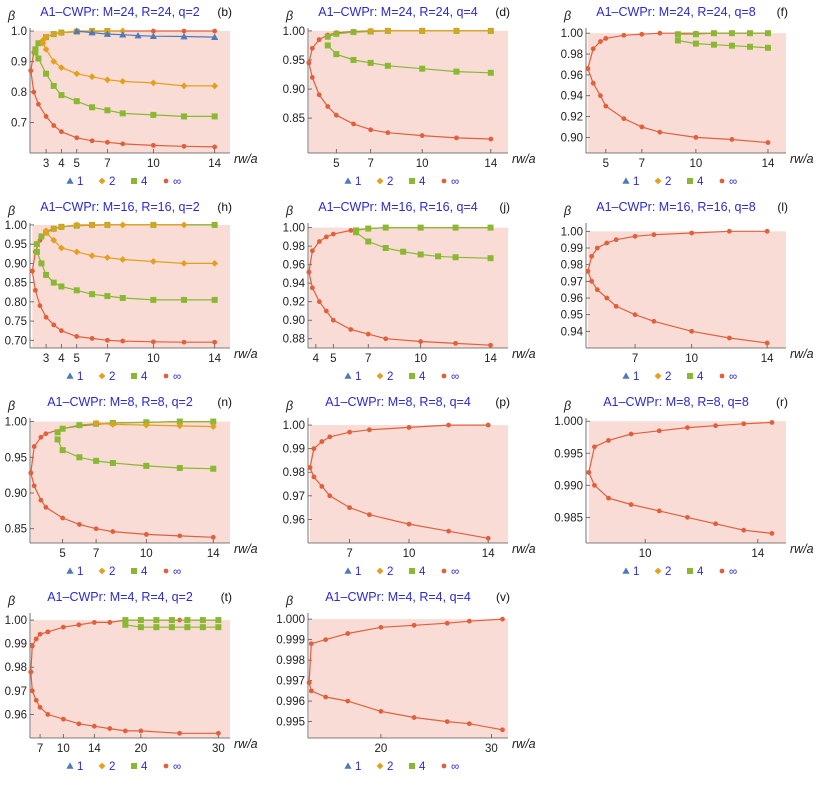 This screenshot has height=799, width=830. I want to click on series-s2, so click(154, 424).